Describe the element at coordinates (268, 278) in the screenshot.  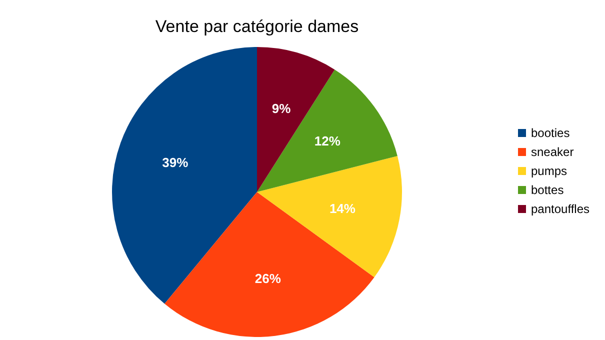
I see `data-label: 26%` at that location.